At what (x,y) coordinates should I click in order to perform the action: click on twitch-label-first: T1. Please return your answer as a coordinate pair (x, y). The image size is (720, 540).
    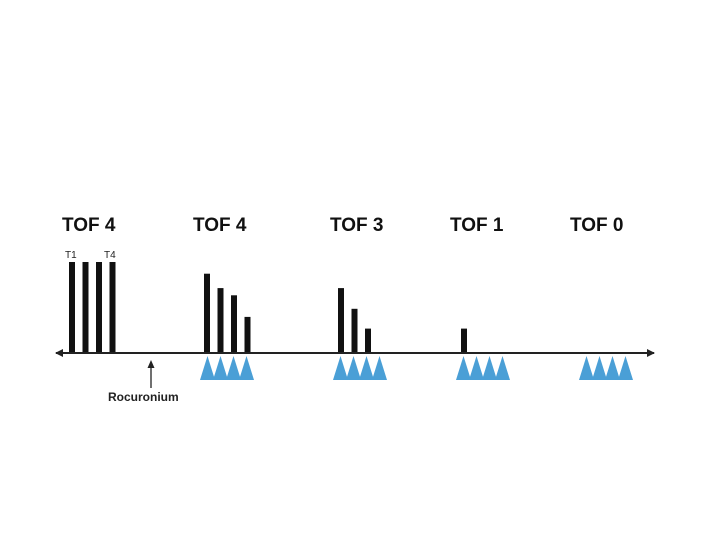
    Looking at the image, I should click on (71, 255).